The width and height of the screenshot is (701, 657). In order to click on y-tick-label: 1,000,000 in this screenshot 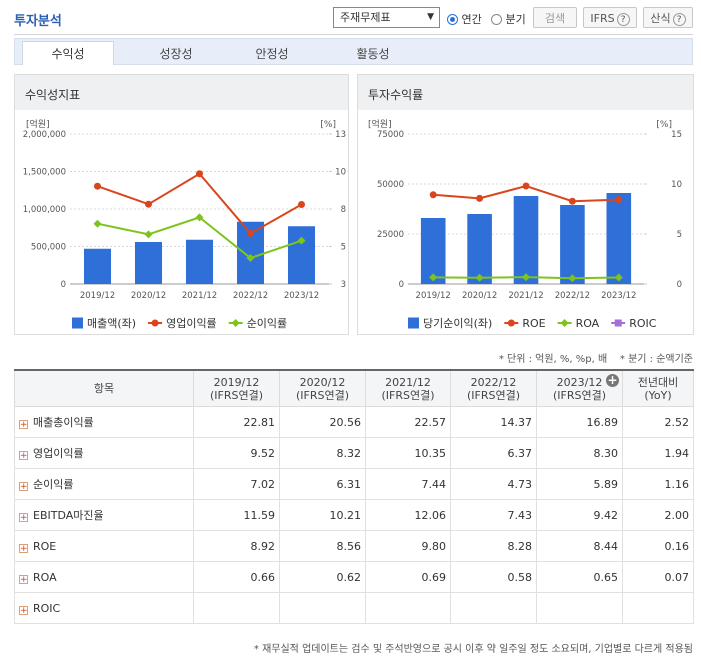, I will do `click(44, 210)`.